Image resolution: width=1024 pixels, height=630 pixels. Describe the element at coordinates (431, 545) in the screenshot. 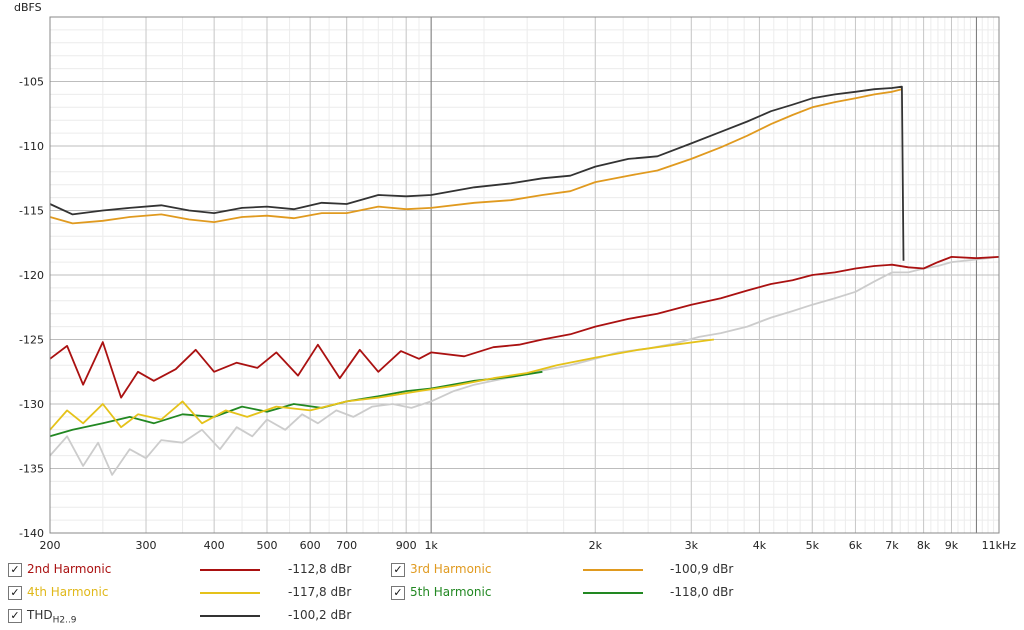

I see `x-tick-label: 1k` at that location.